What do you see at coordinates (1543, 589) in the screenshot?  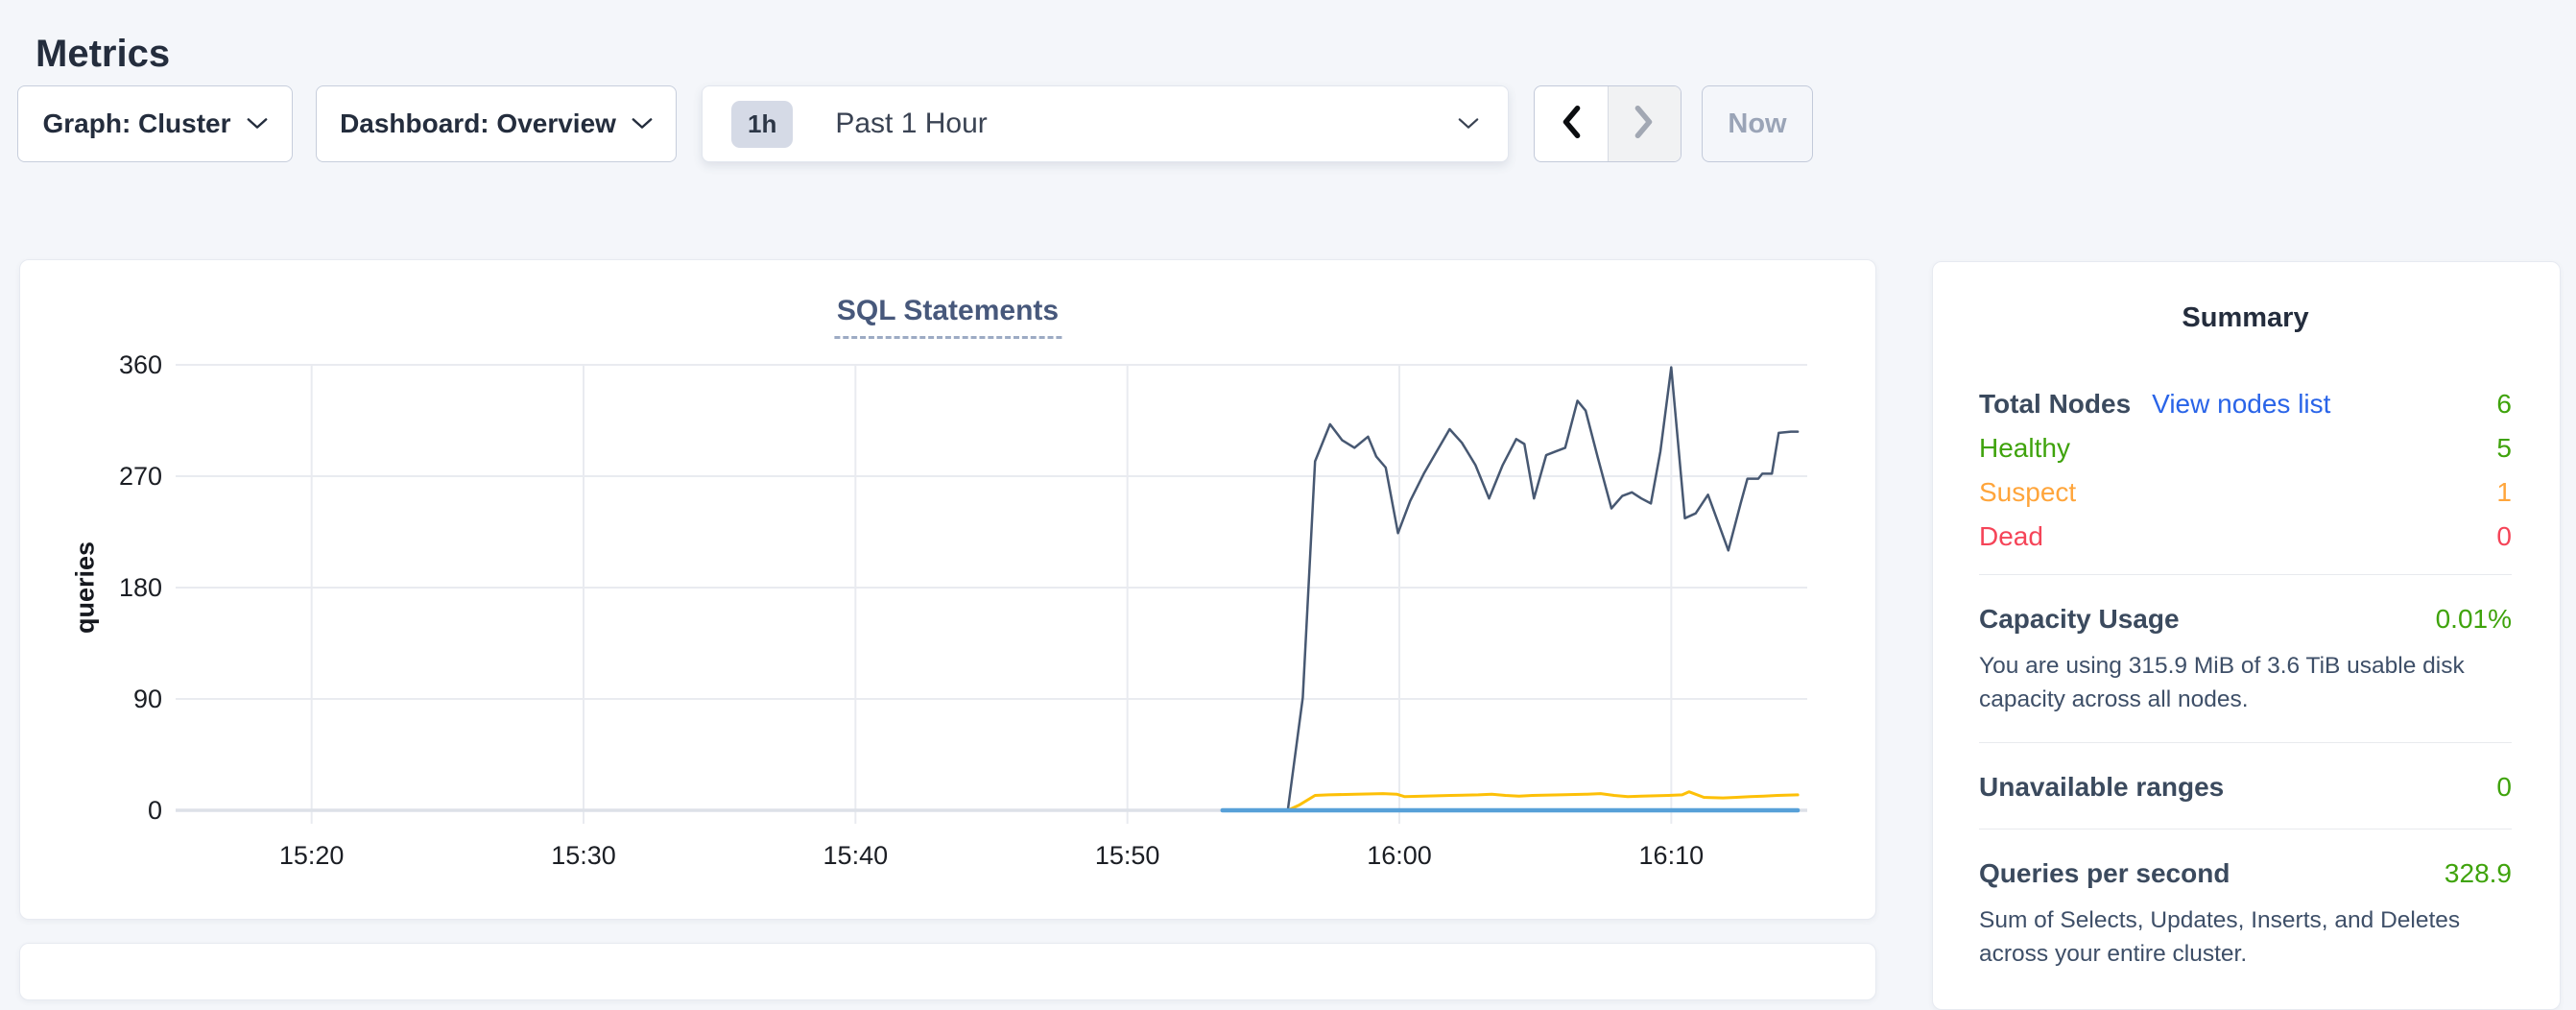 I see `statements-dark-line` at bounding box center [1543, 589].